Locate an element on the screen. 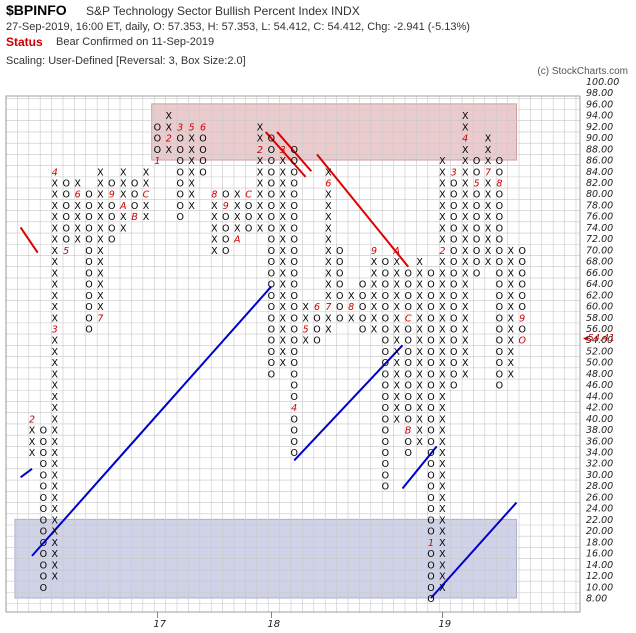 This screenshot has height=633, width=636. month-marker: 2 is located at coordinates (260, 150).